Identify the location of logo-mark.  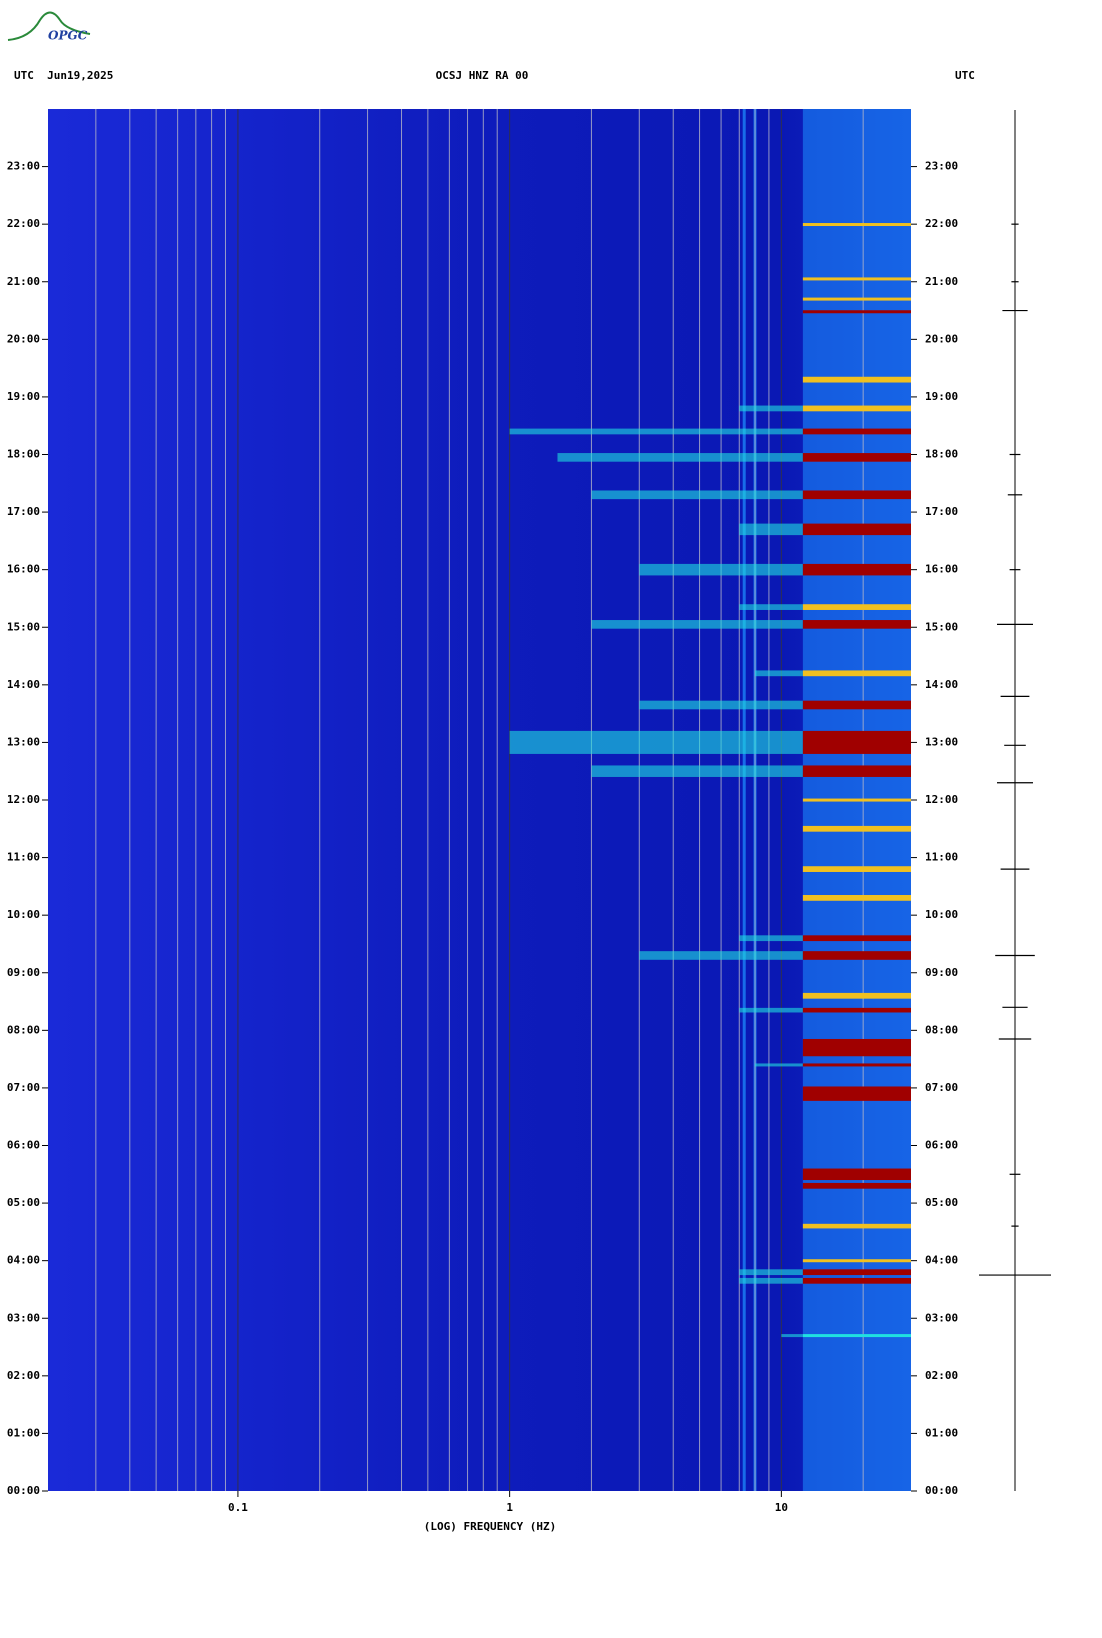
(49, 26).